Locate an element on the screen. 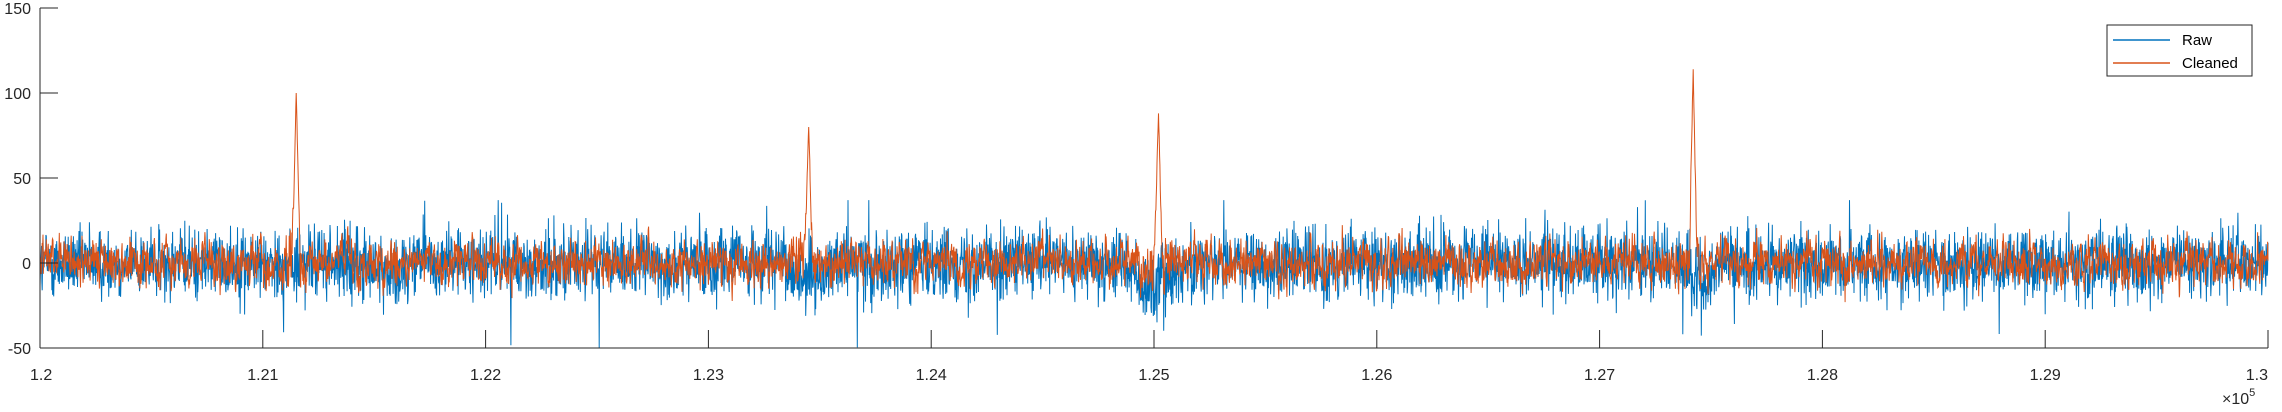 The width and height of the screenshot is (2282, 412). x-tick-label: 1.26 is located at coordinates (1376, 375).